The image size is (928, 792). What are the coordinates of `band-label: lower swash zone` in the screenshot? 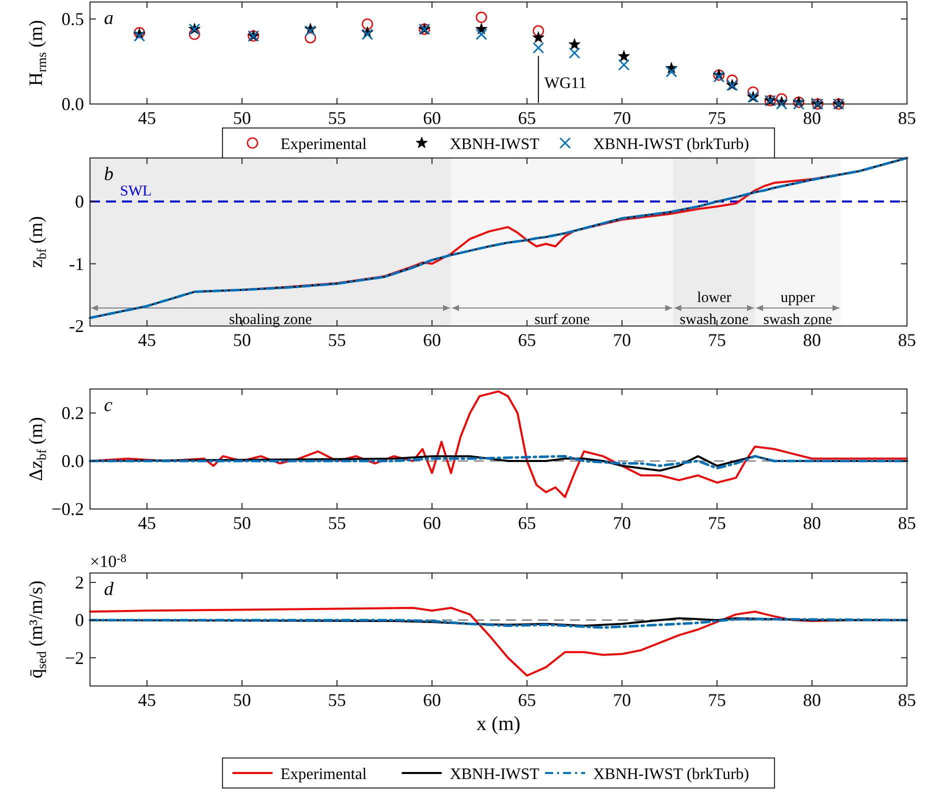 It's located at (714, 309).